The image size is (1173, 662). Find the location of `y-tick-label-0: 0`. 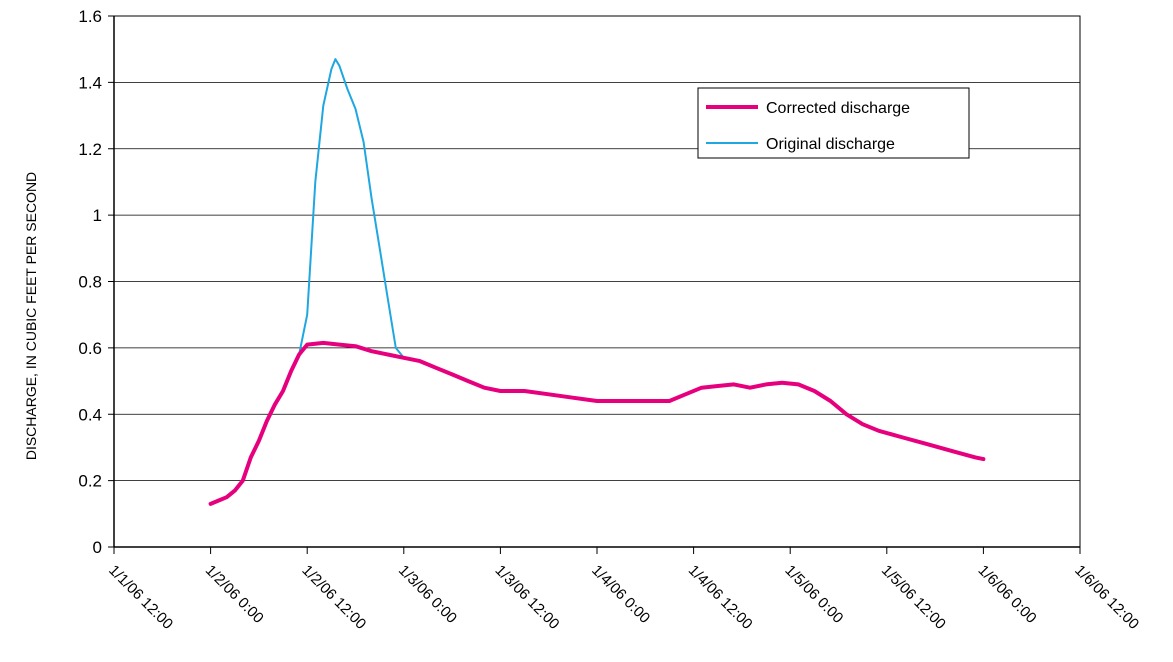

y-tick-label-0: 0 is located at coordinates (97, 547).